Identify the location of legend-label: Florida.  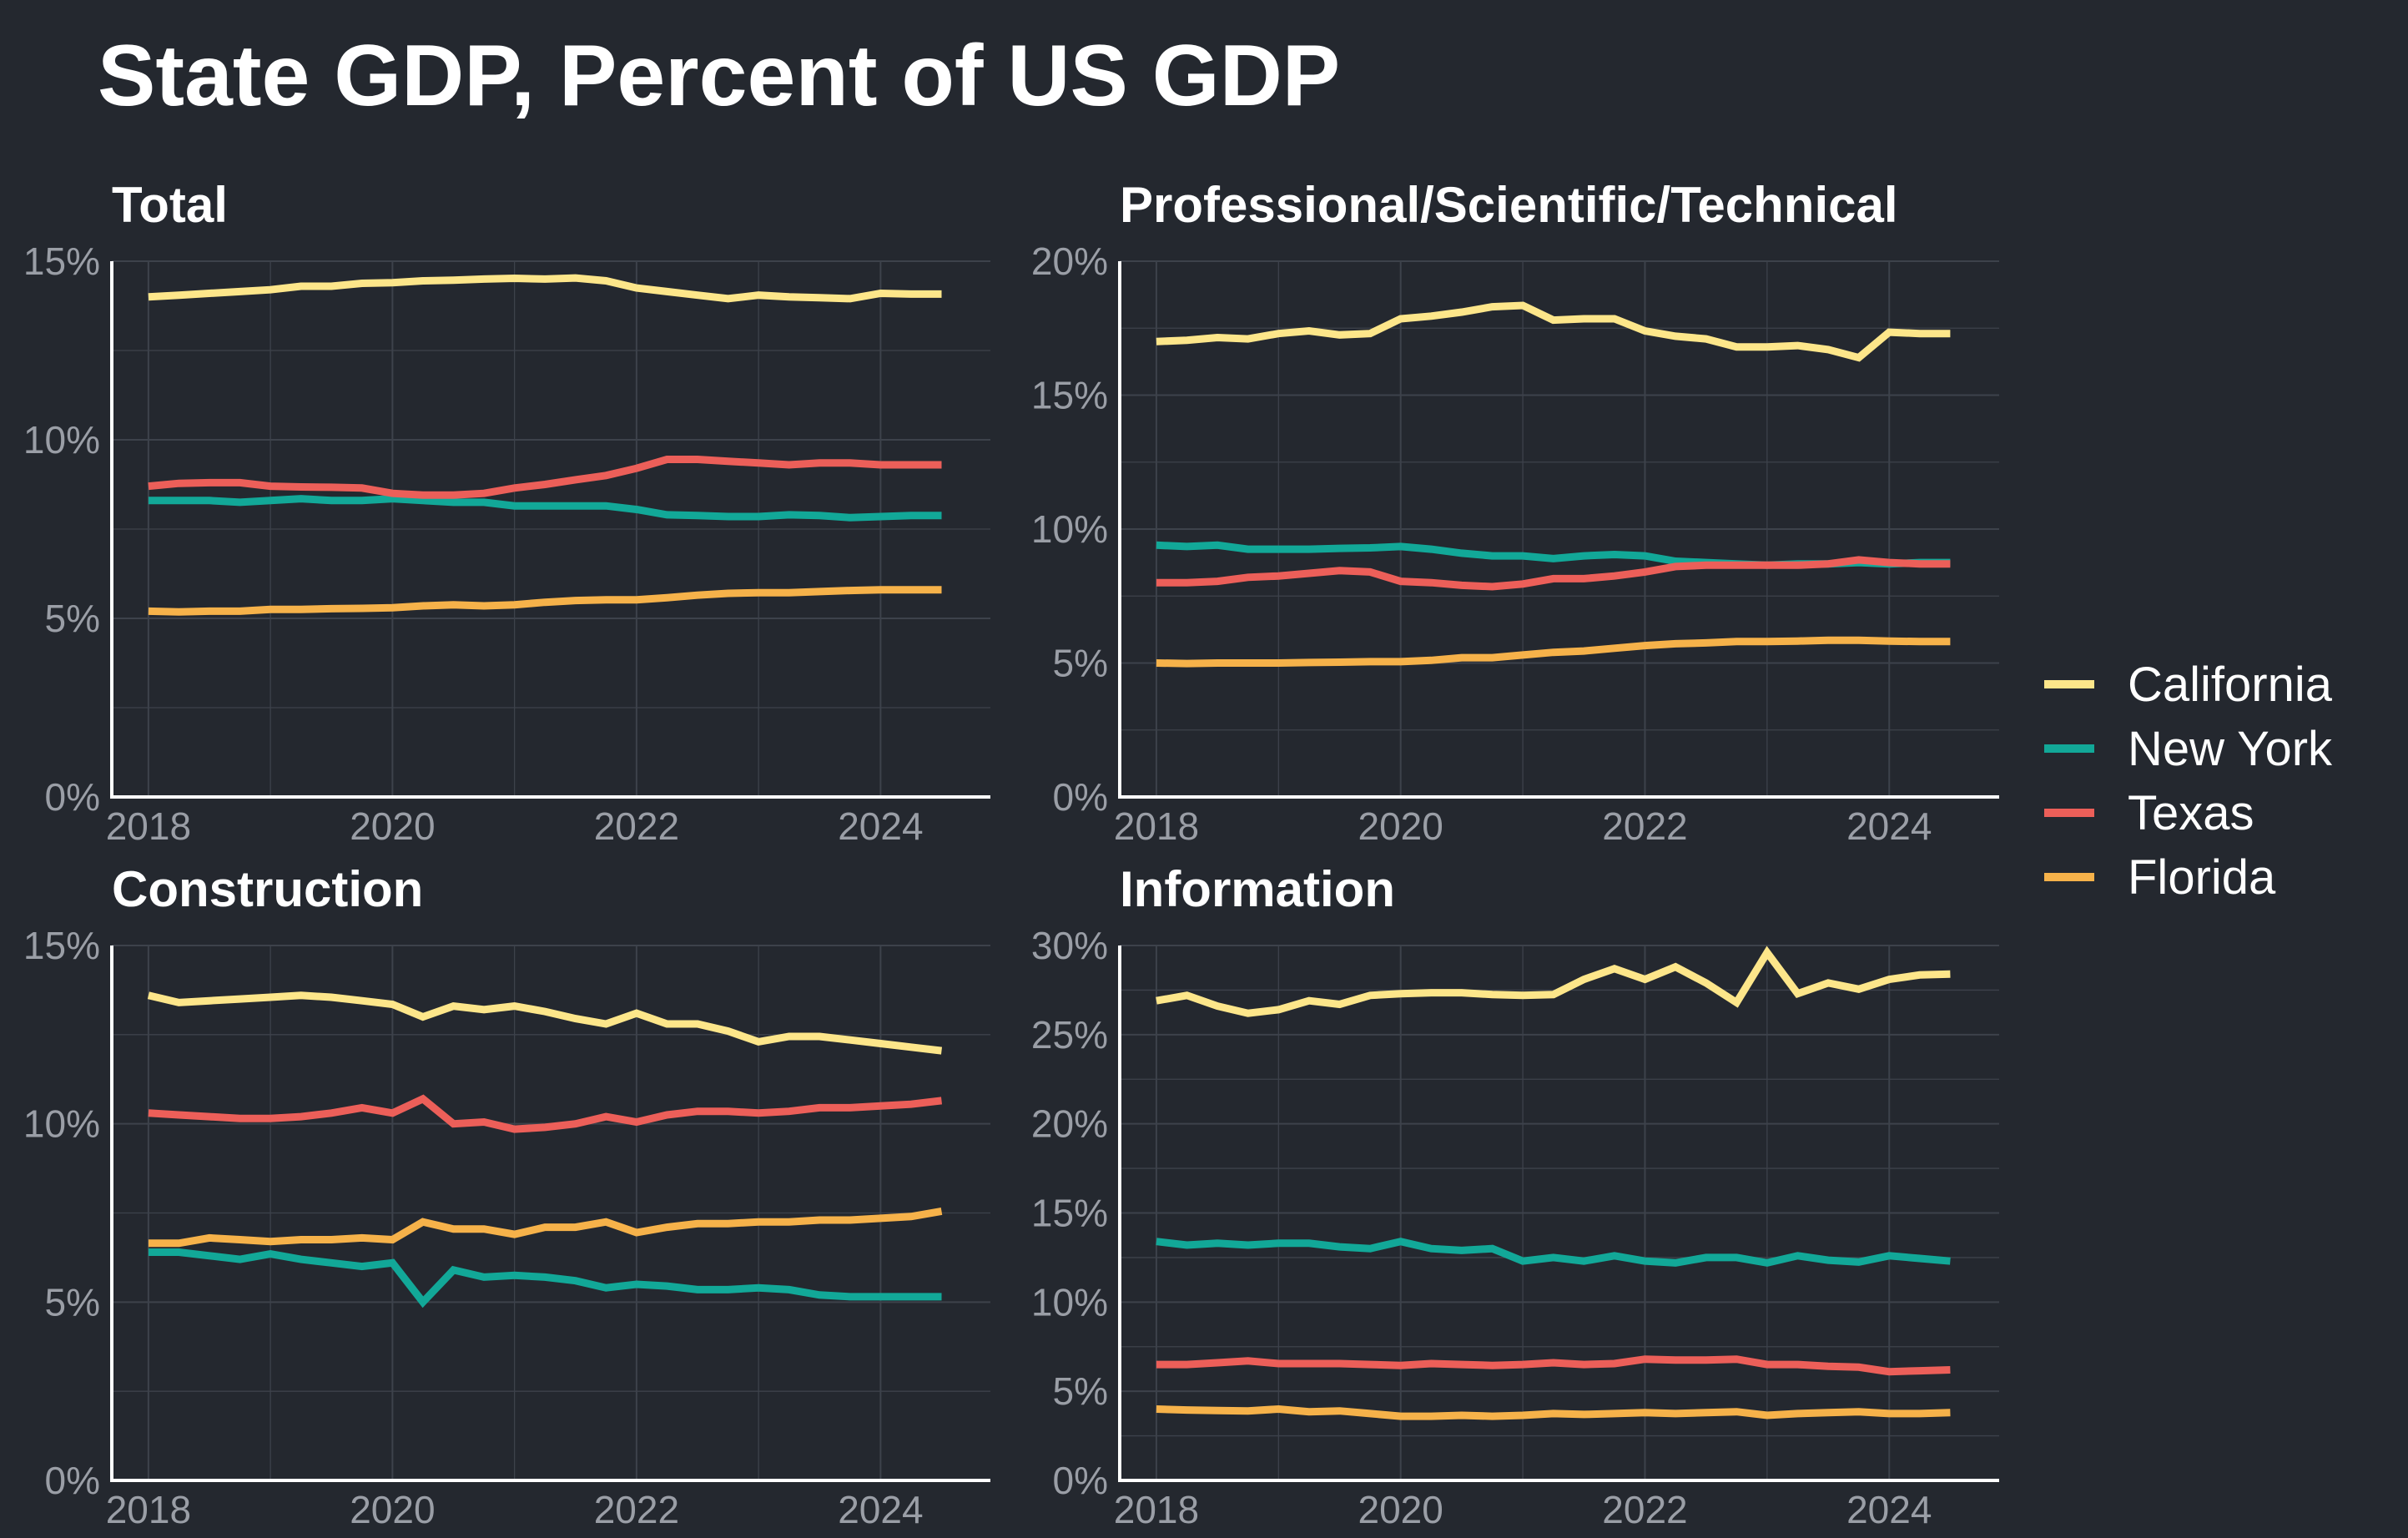
(2202, 877).